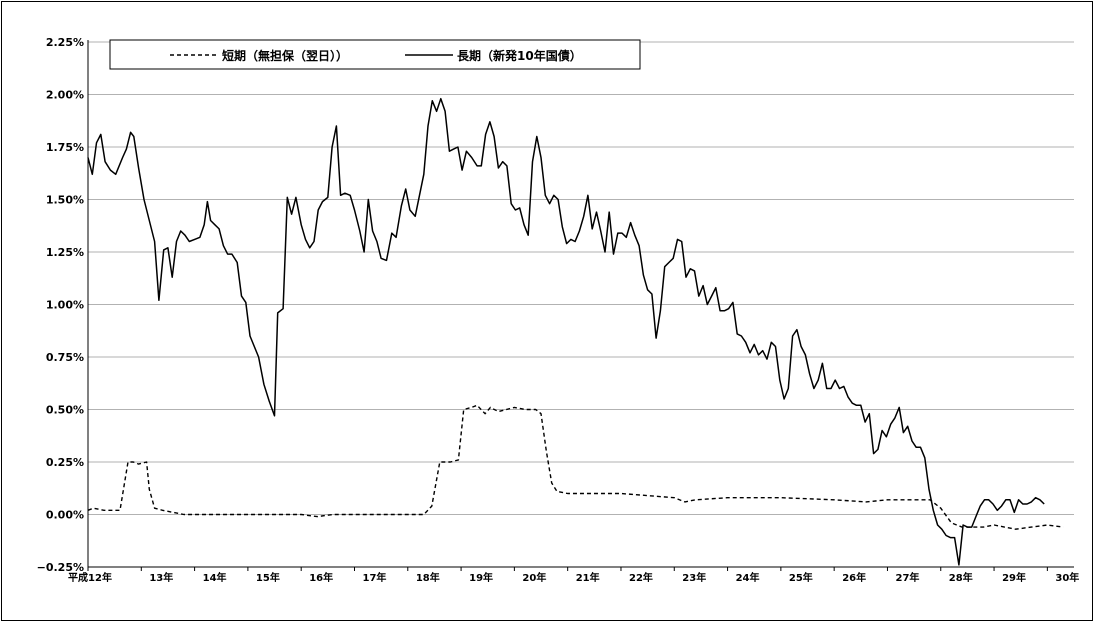  What do you see at coordinates (519, 55) in the screenshot?
I see `legend-label-long-term: 長期（新発10年国債）` at bounding box center [519, 55].